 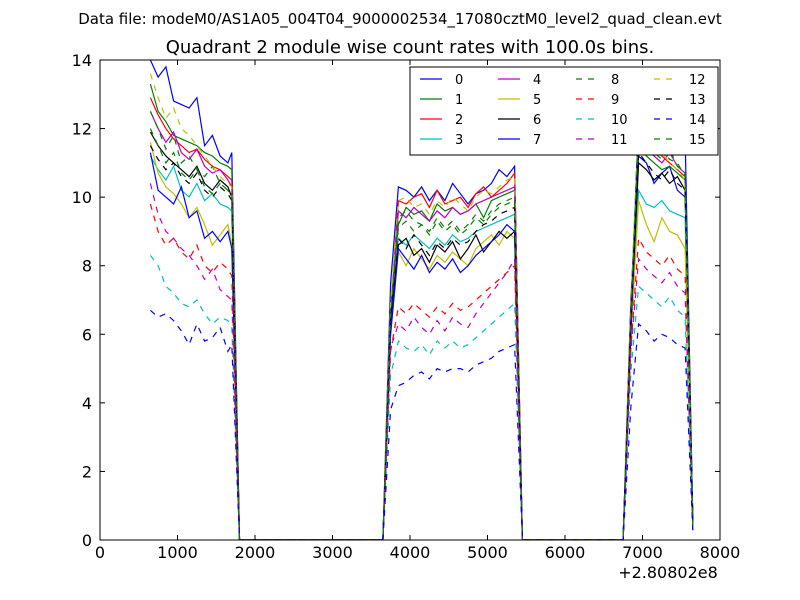 I want to click on legend-label-15: 15, so click(x=697, y=140).